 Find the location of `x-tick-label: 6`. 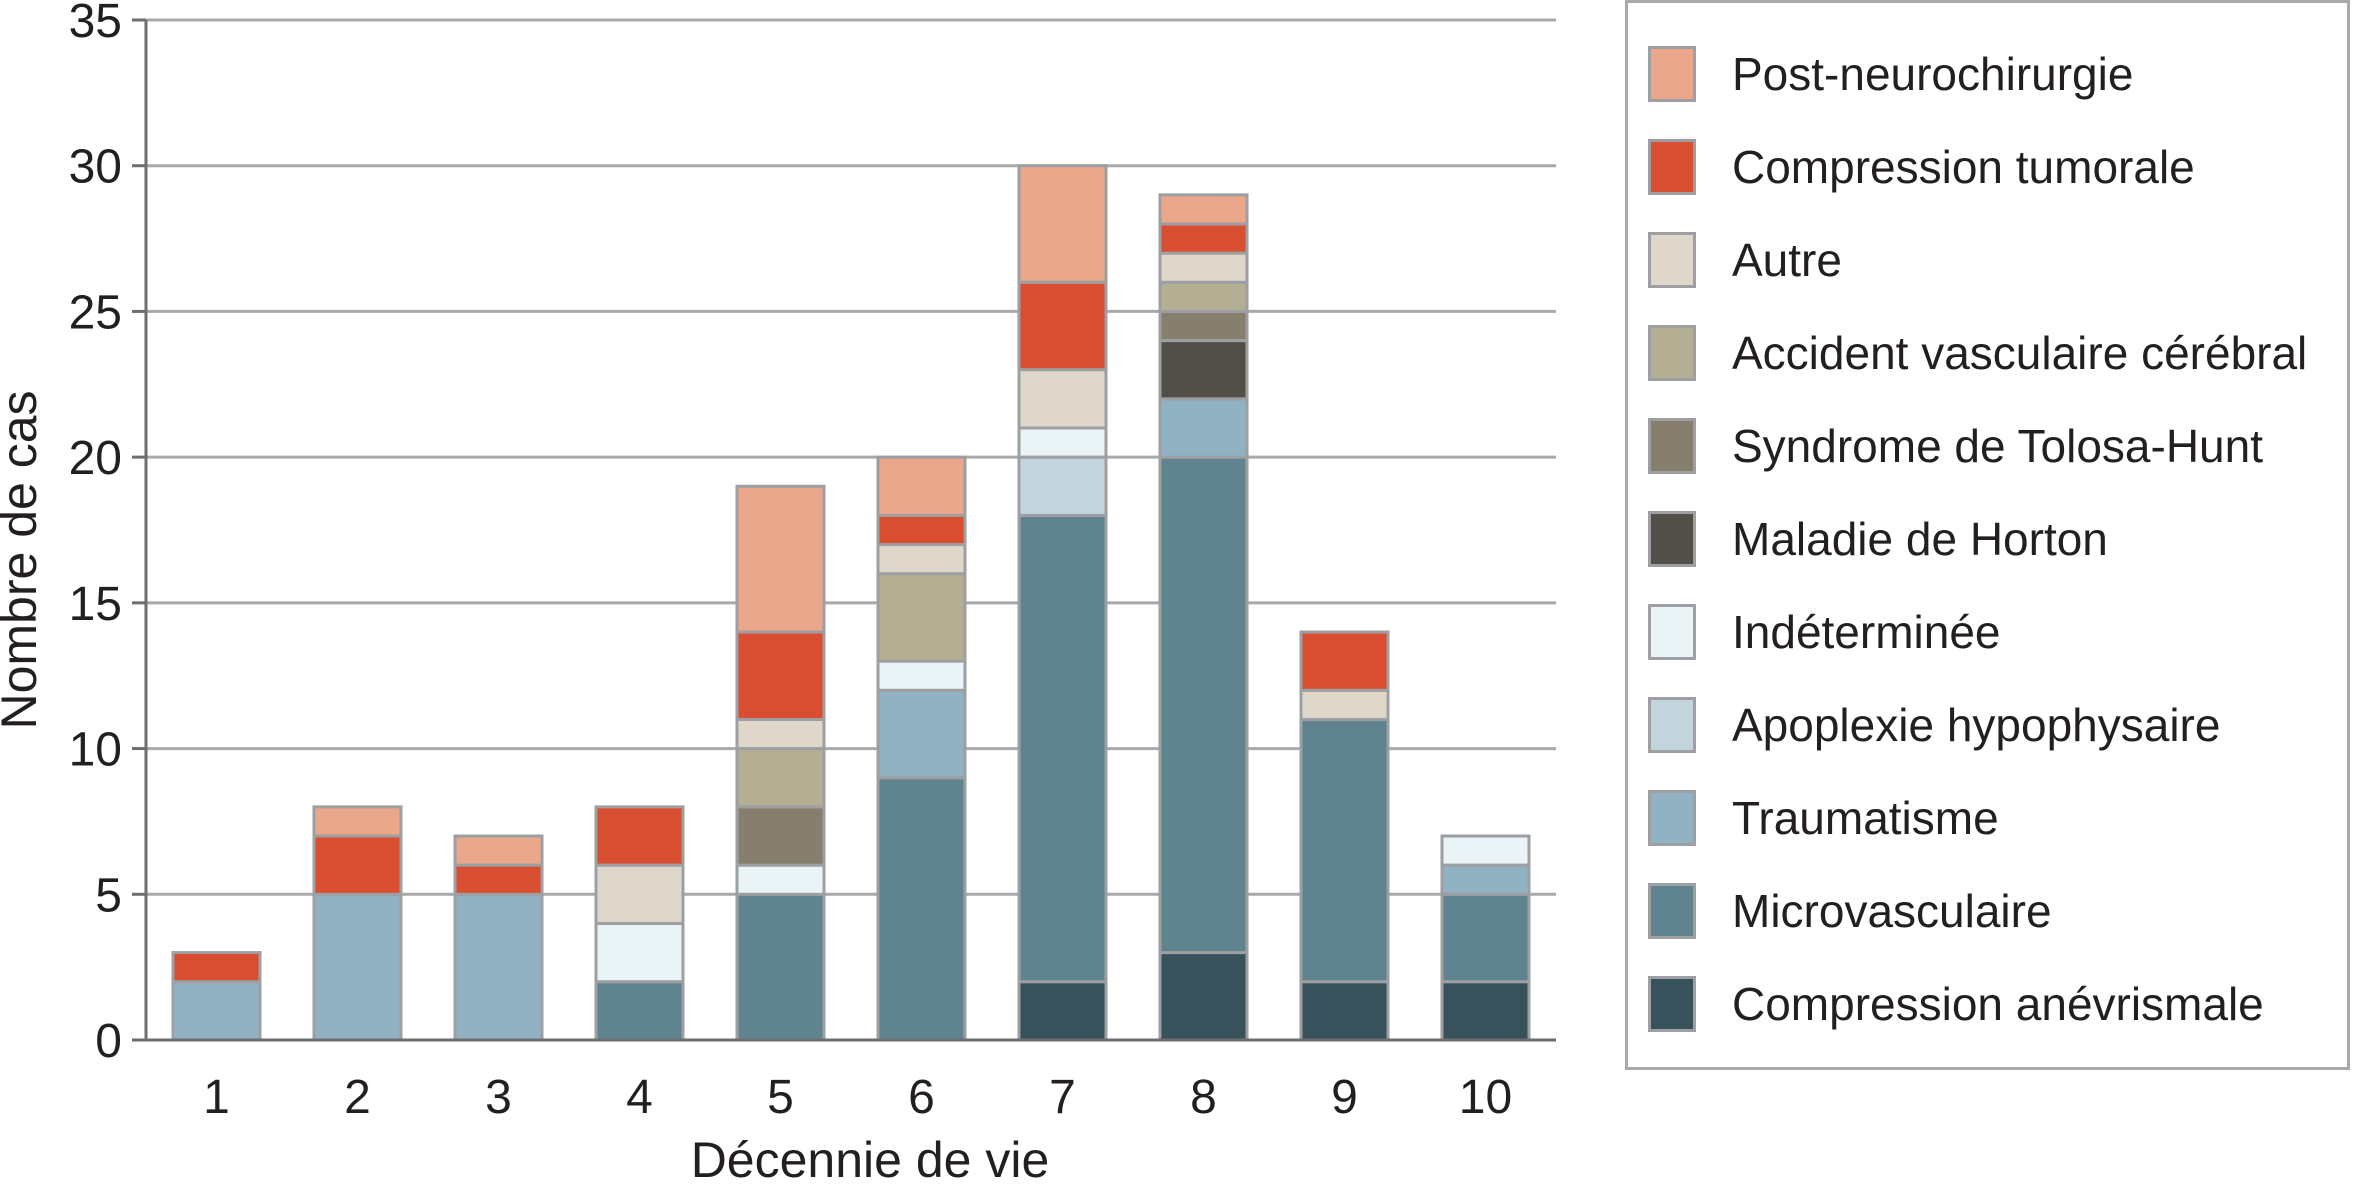

x-tick-label: 6 is located at coordinates (921, 1097).